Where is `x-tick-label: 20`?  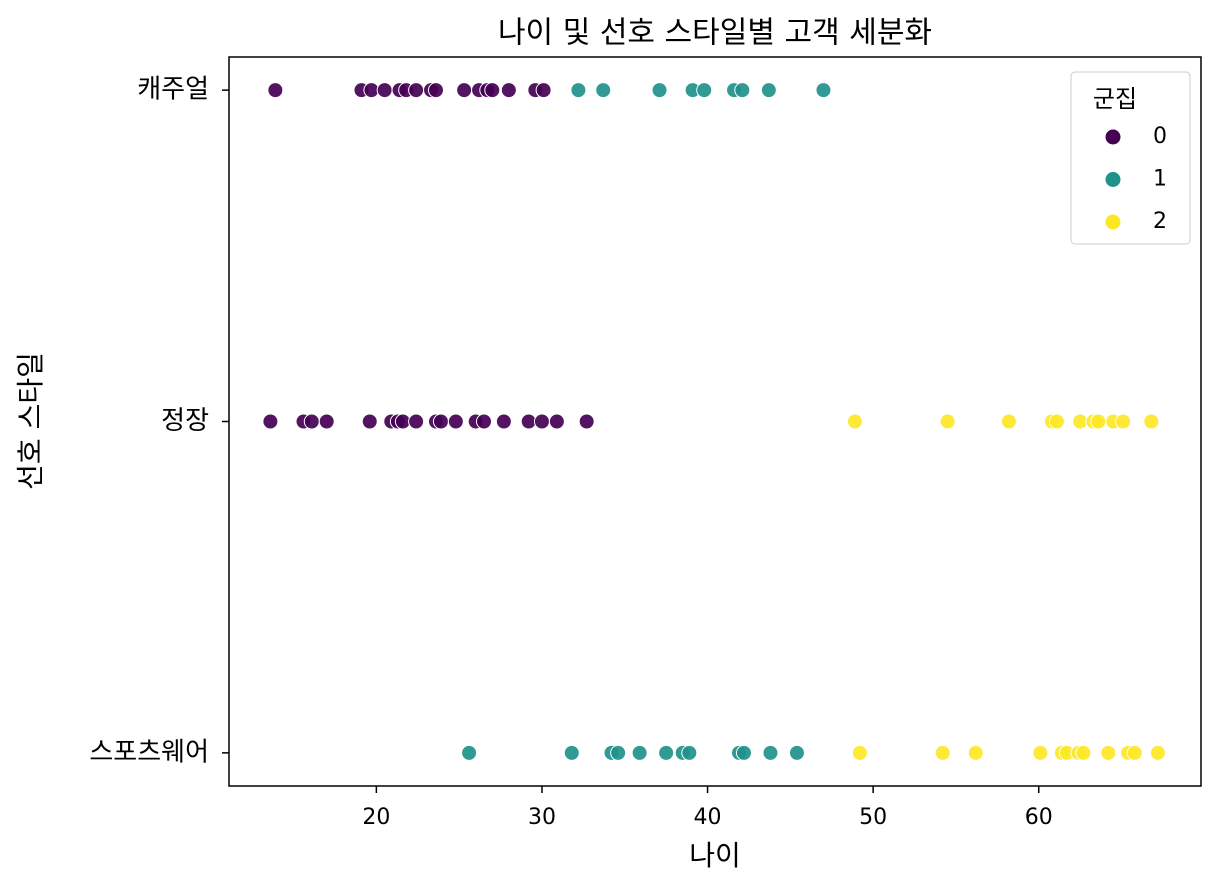
x-tick-label: 20 is located at coordinates (376, 817).